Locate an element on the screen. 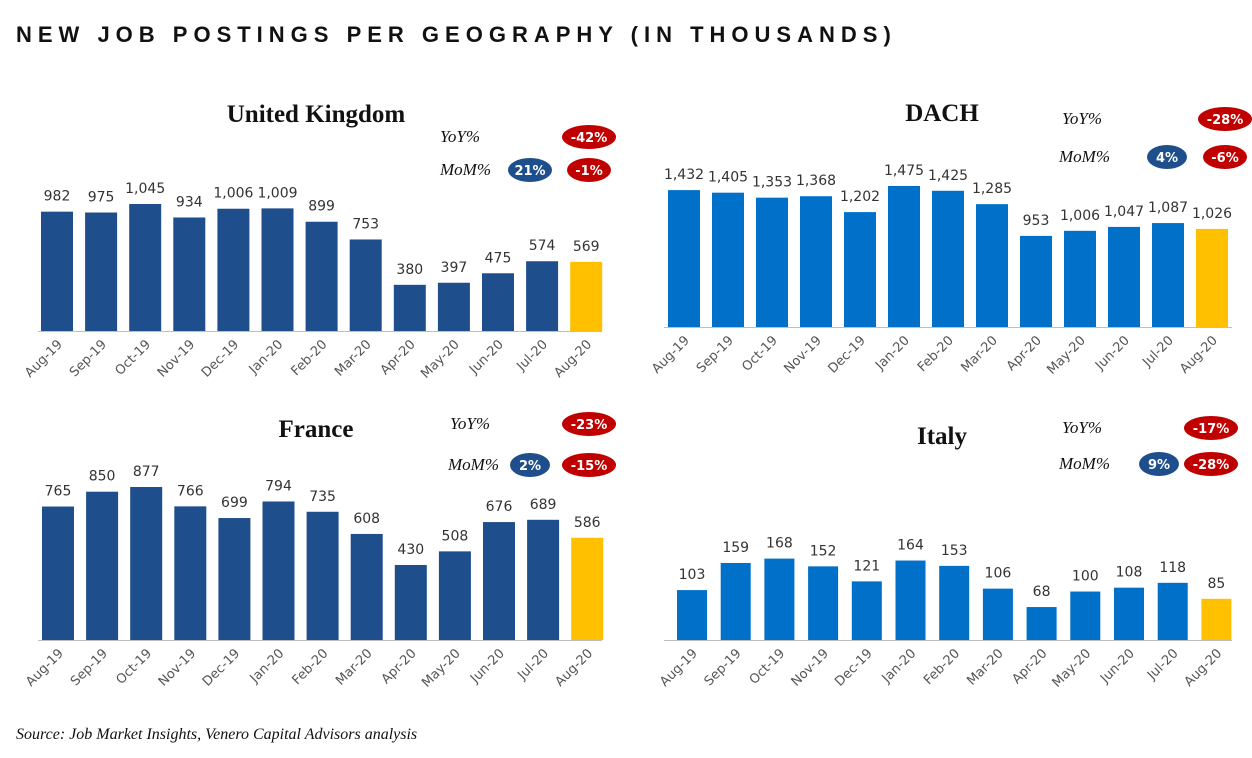 The image size is (1252, 758). tick-label-italy-jun-20: Jun-20 is located at coordinates (1117, 666).